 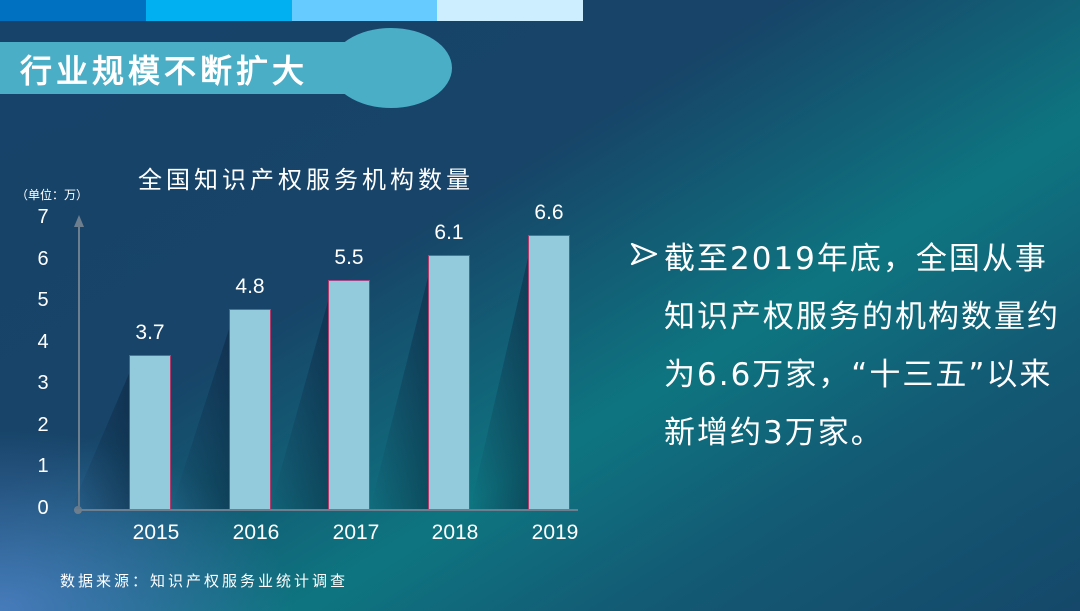 I want to click on y-tick: 0, so click(x=43, y=508).